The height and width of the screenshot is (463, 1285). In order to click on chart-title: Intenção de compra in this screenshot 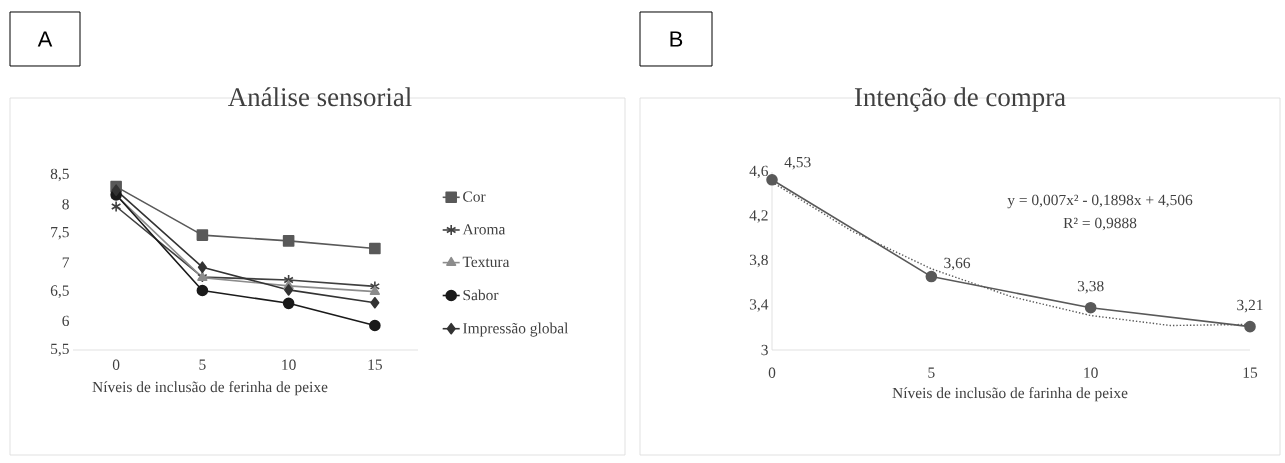, I will do `click(960, 99)`.